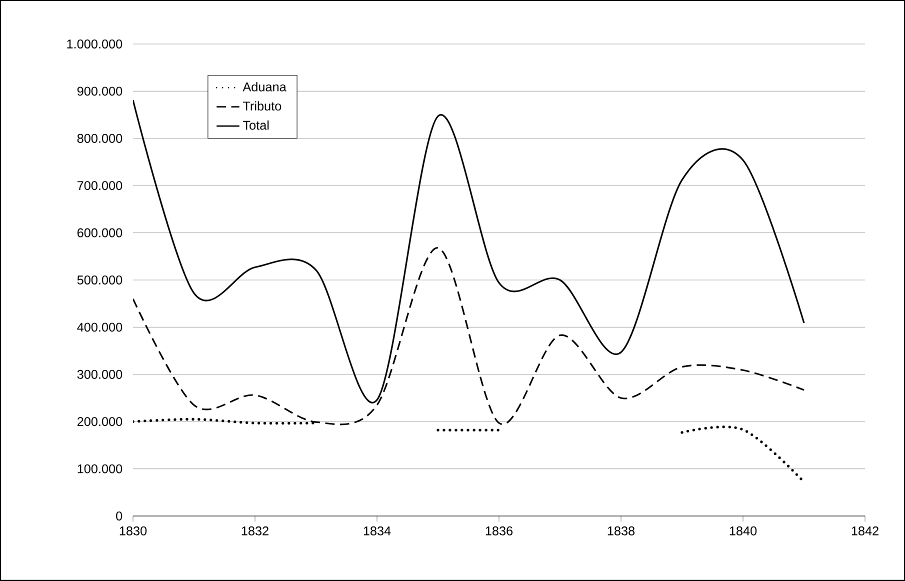  Describe the element at coordinates (99, 91) in the screenshot. I see `y-tick-label: 900.000` at that location.